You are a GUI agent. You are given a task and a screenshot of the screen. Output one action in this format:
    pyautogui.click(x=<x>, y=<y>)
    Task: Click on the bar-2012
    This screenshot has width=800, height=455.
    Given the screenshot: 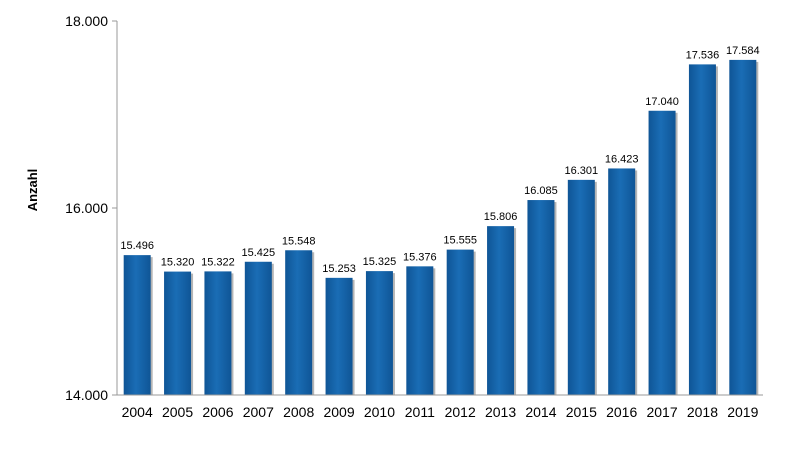 What is the action you would take?
    pyautogui.click(x=460, y=322)
    